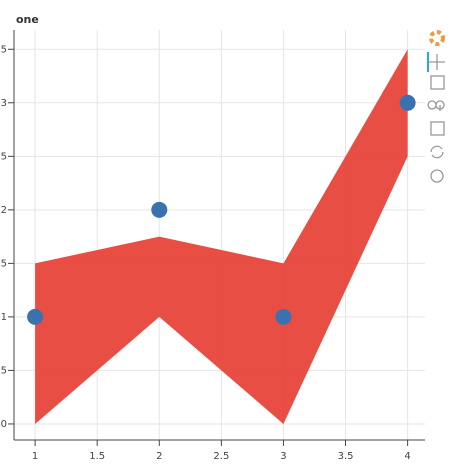  Describe the element at coordinates (437, 38) in the screenshot. I see `bokeh-logo` at that location.